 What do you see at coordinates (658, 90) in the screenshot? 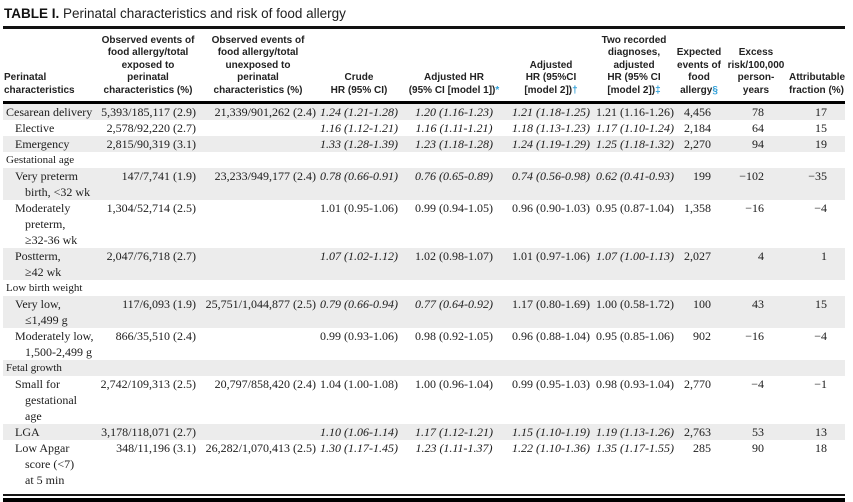
I see `footnote-mark-icon: ‡` at bounding box center [658, 90].